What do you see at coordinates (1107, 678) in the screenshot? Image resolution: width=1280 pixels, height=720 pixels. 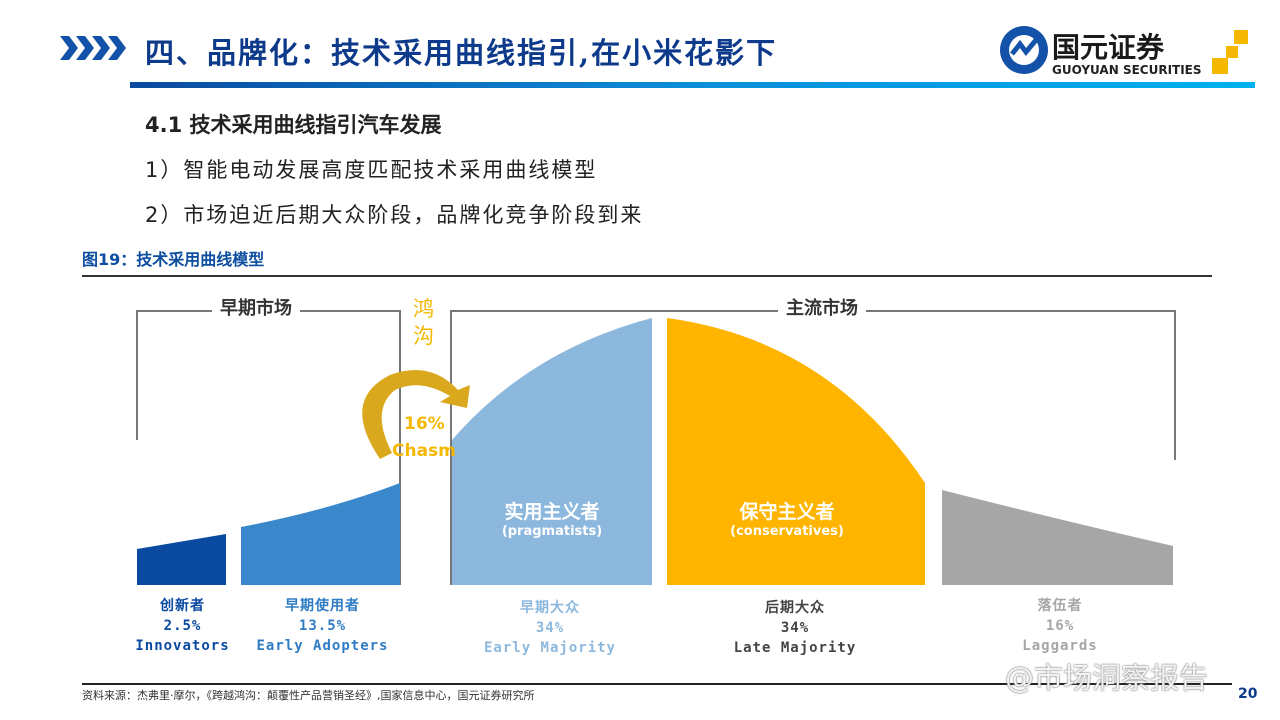 I see `watermark: @市场洞察报告` at bounding box center [1107, 678].